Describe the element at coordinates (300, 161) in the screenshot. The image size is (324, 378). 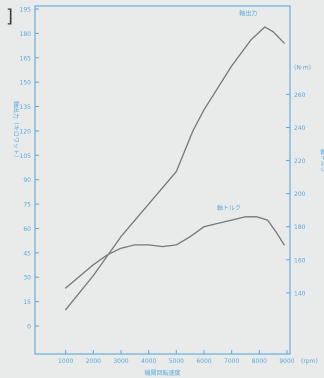
I see `y-right-tick-label: 220` at that location.